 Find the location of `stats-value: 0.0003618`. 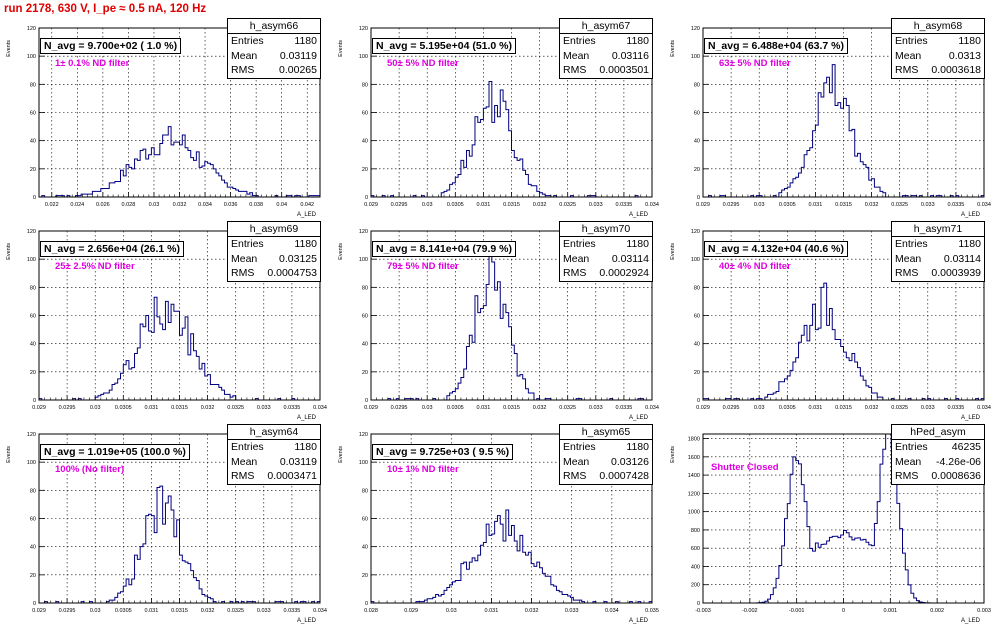

stats-value: 0.0003618 is located at coordinates (956, 70).